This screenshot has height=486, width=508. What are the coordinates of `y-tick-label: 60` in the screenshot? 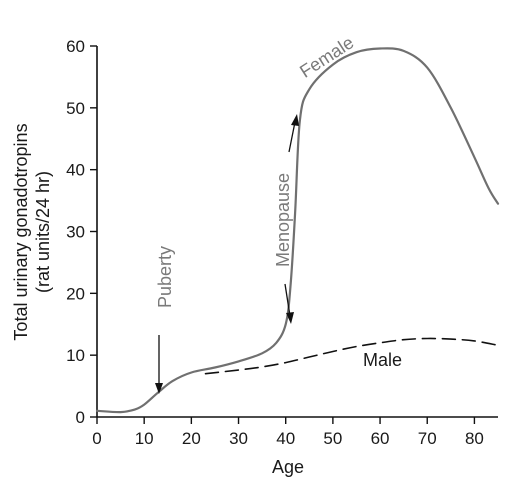 It's located at (75, 46).